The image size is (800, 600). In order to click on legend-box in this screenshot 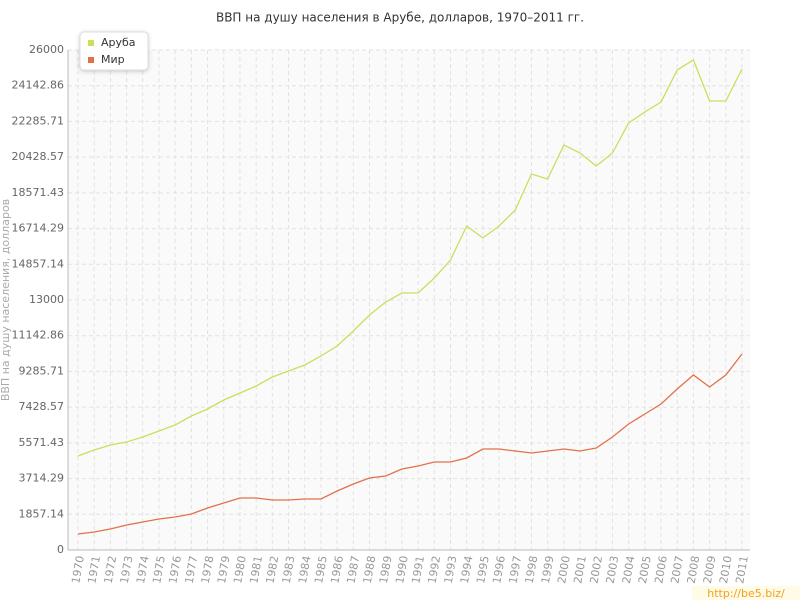, I will do `click(114, 51)`.